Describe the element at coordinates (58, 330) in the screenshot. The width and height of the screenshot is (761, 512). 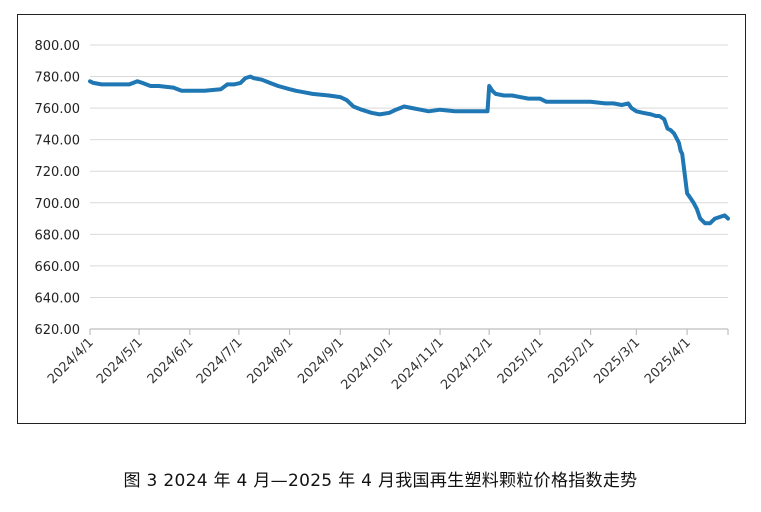
I see `y-tick-label: 620.00` at that location.